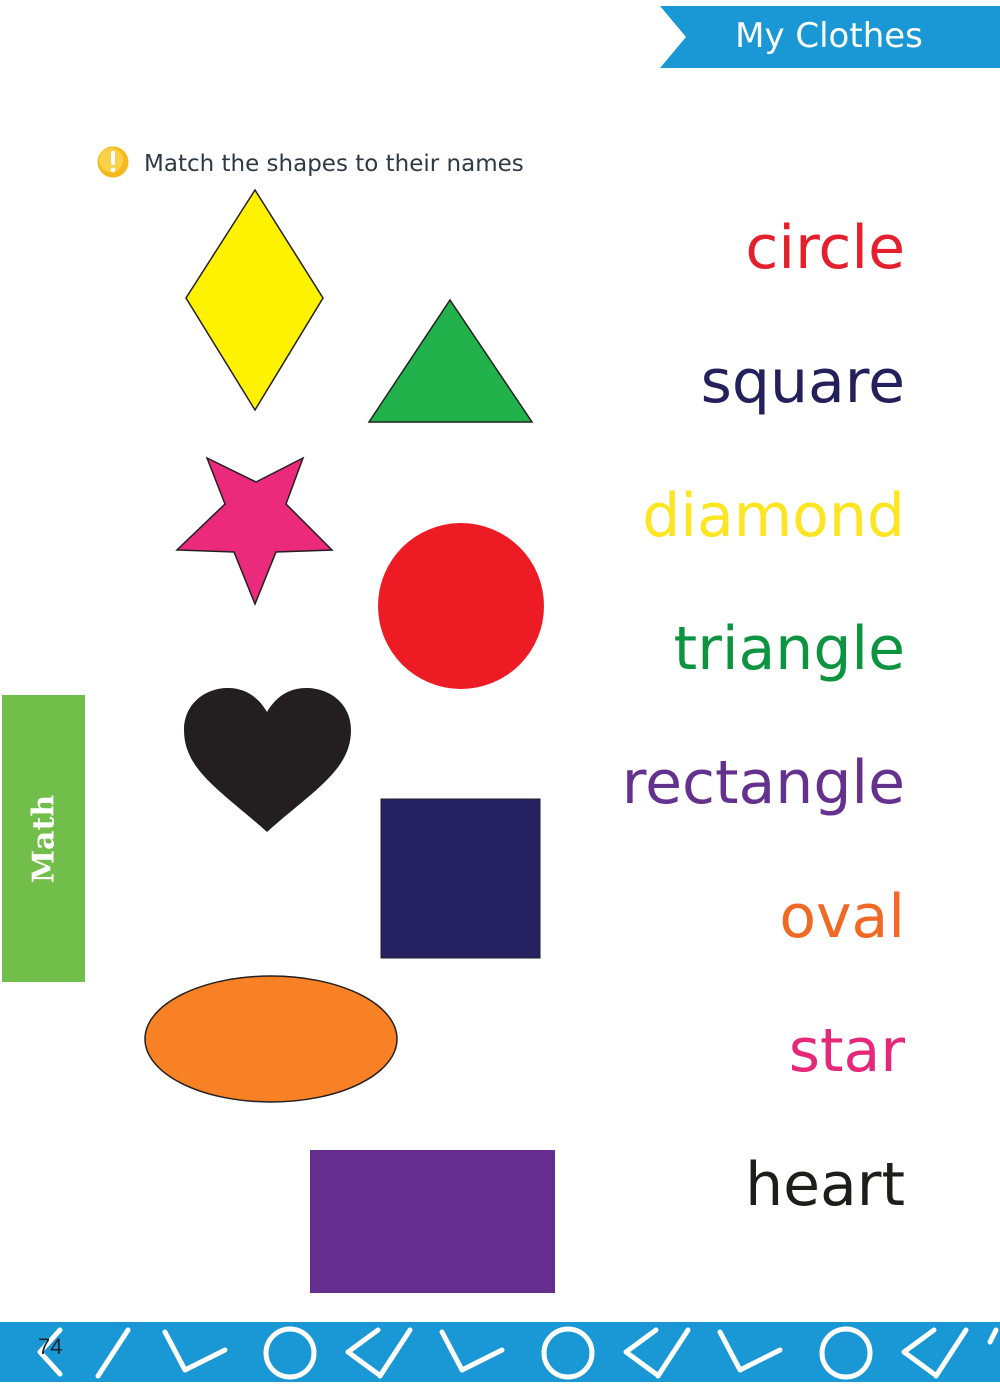 The width and height of the screenshot is (1000, 1386). Describe the element at coordinates (518, 1353) in the screenshot. I see `footer-shapes-pattern` at that location.